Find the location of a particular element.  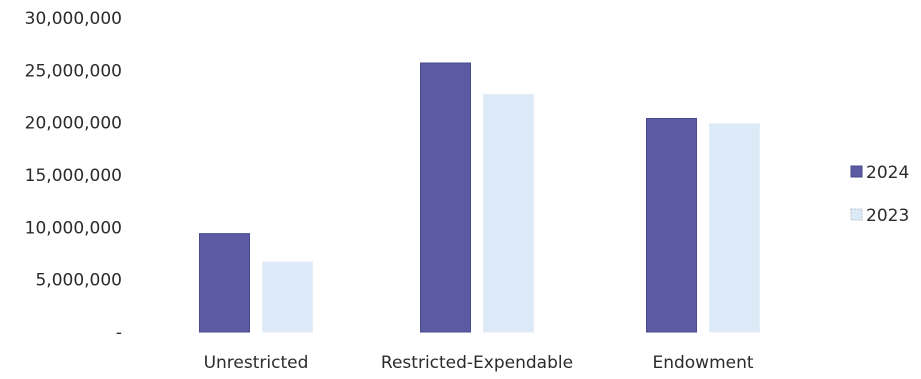

y-tick-label: 25,000,000 is located at coordinates (73, 71).